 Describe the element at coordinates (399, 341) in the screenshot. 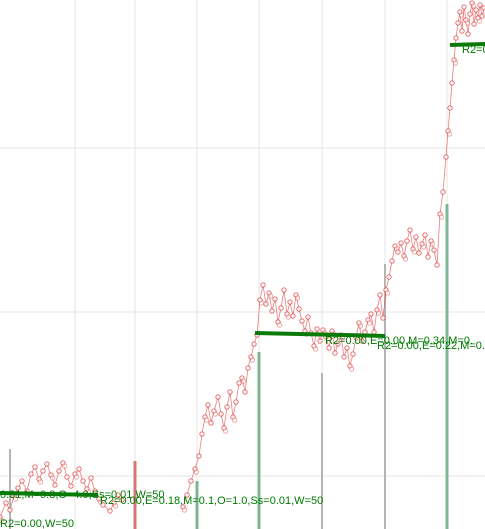

I see `fit-annotation: R2=0.00,E=0.00,M=0.34,M=0.` at that location.